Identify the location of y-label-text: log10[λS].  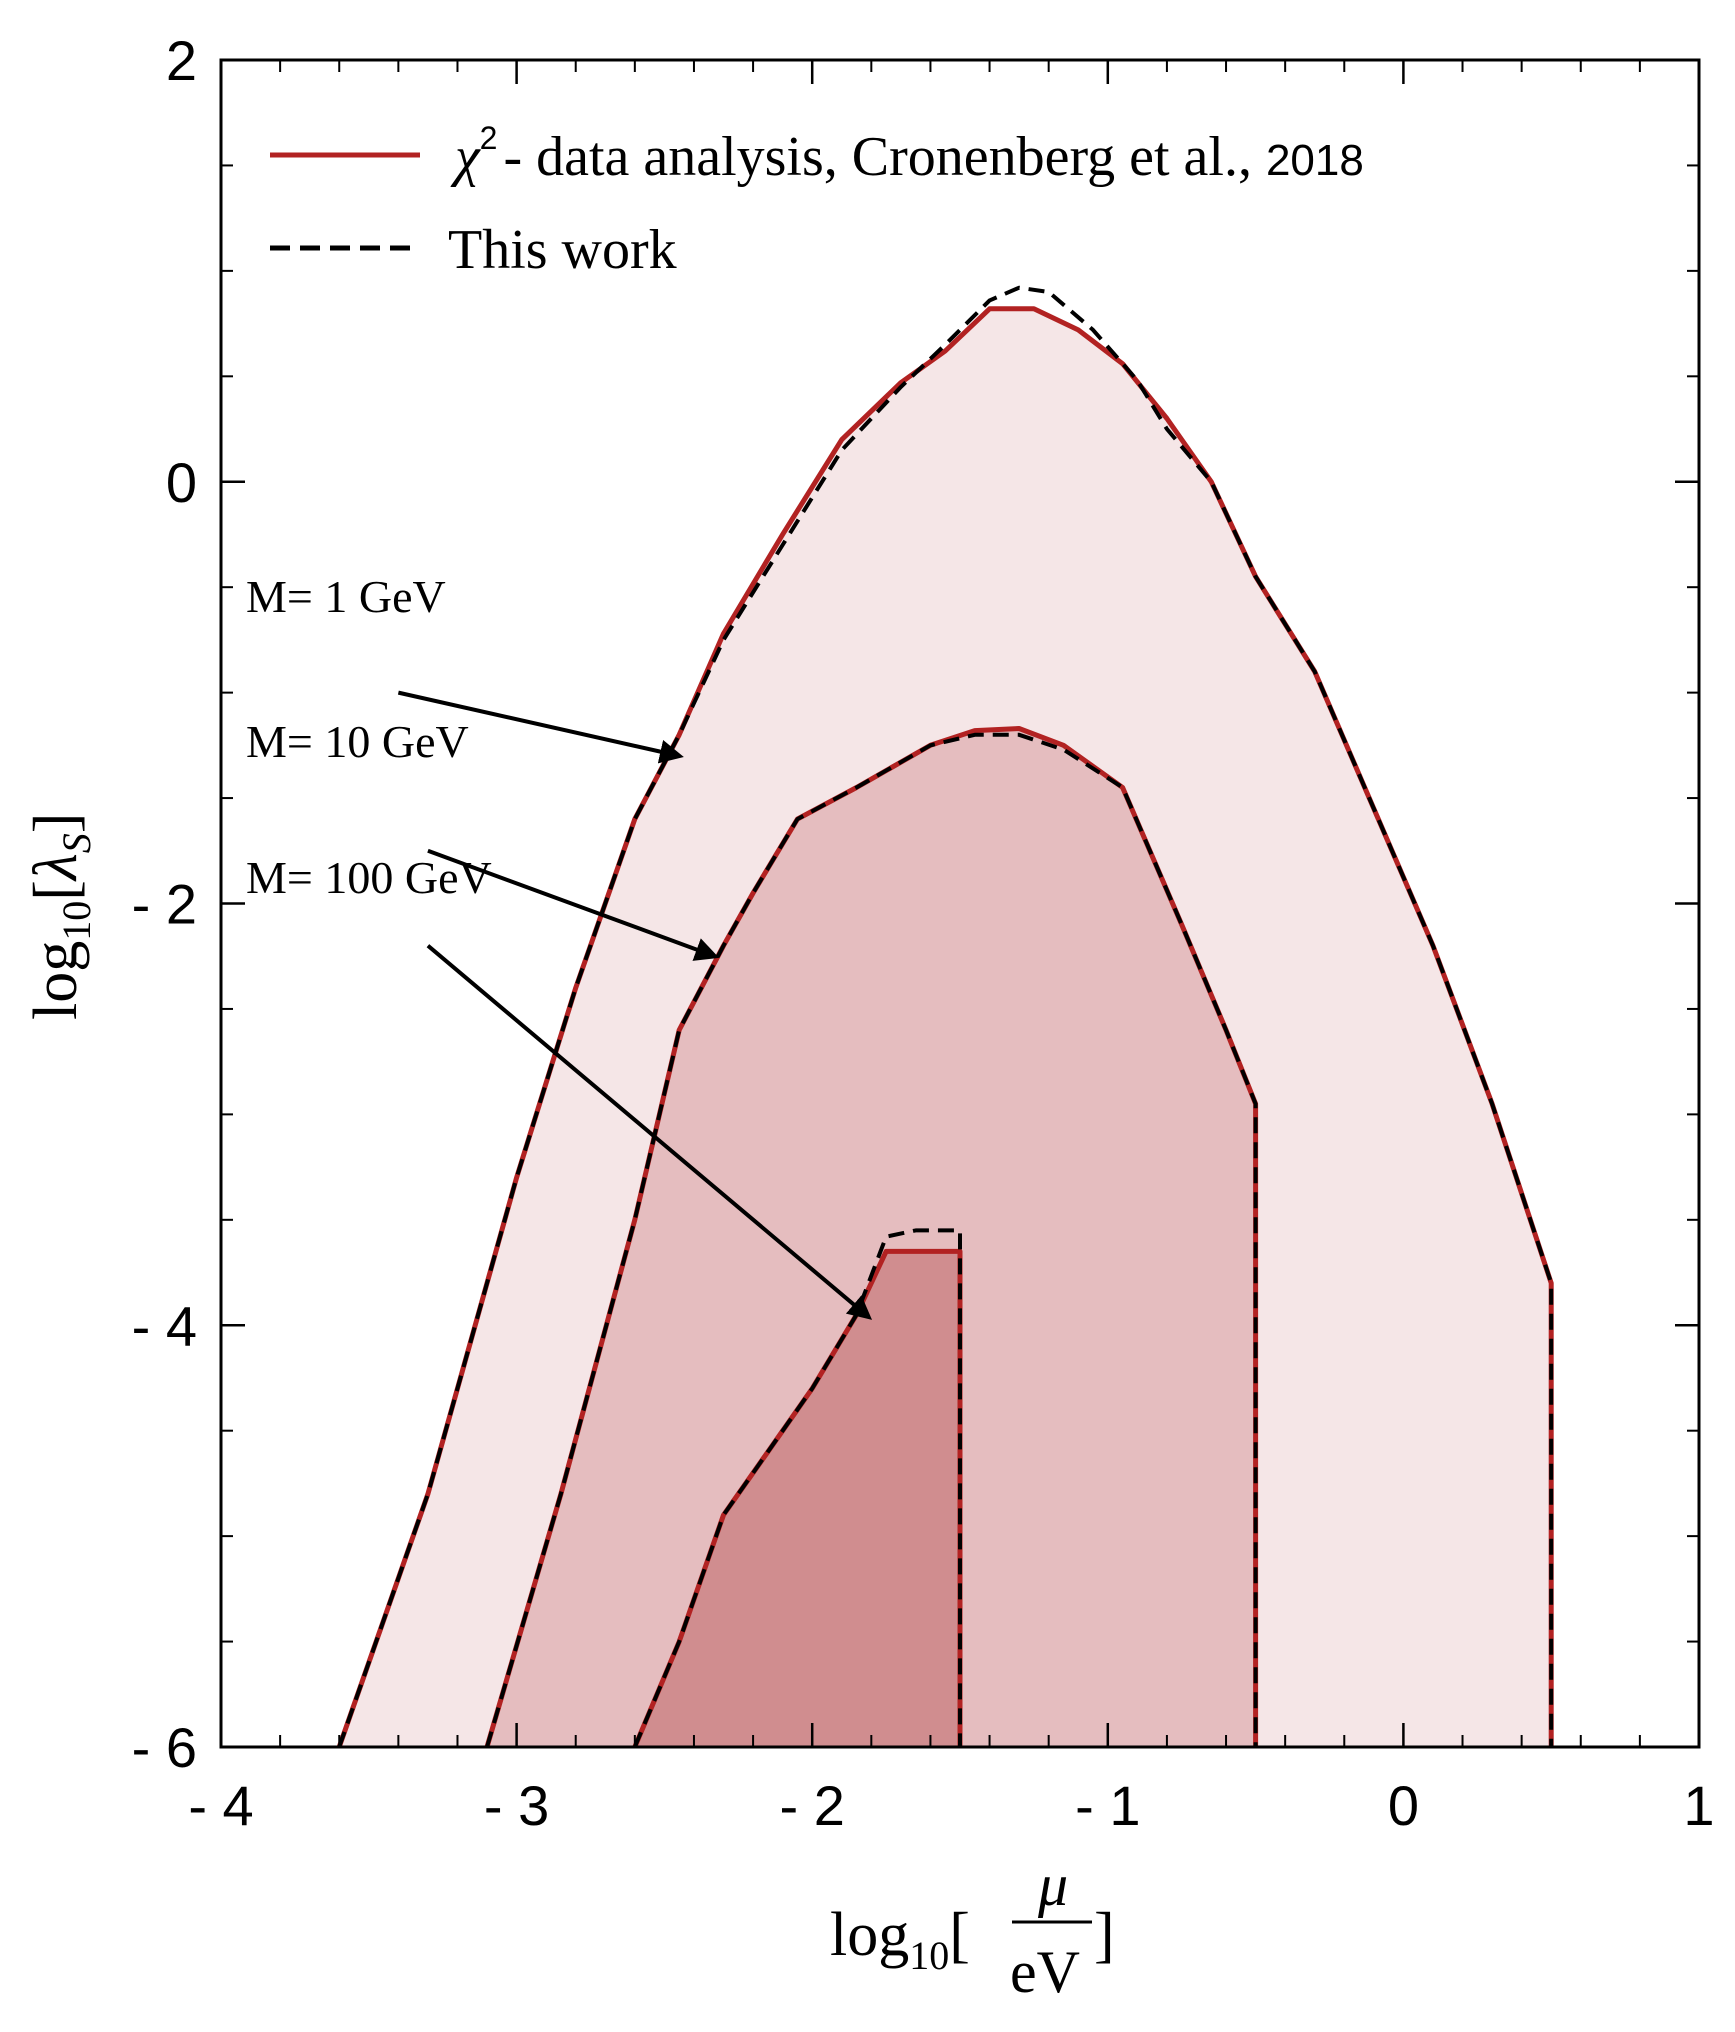
(60, 916).